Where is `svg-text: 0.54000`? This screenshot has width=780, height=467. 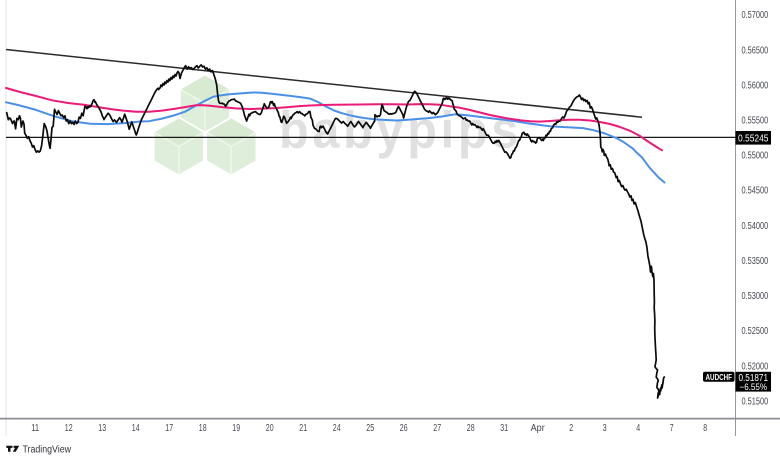 svg-text: 0.54000 is located at coordinates (755, 226).